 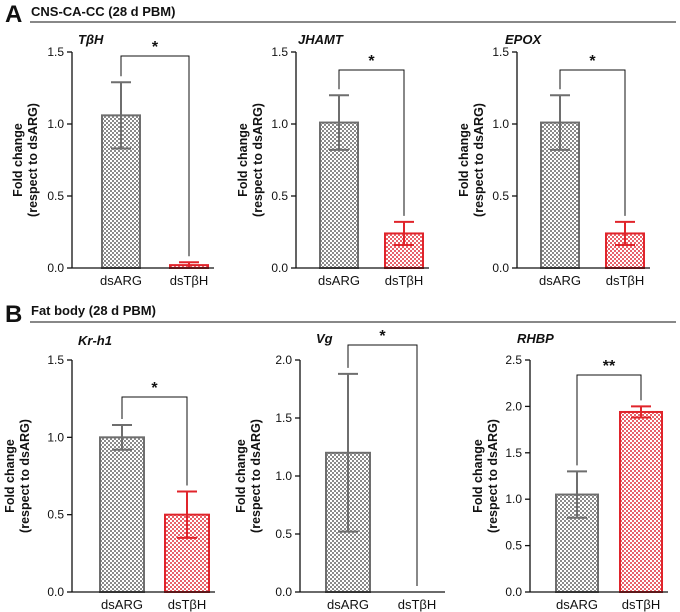 I want to click on chart-title: Kr-h1, so click(x=95, y=340).